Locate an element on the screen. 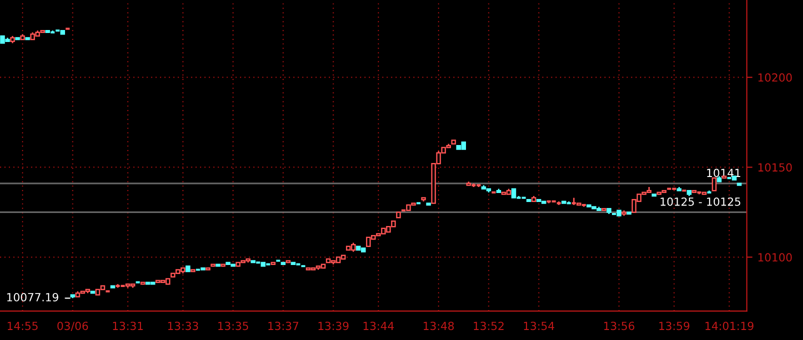 The width and height of the screenshot is (803, 340). x-tick-label: 13:56 is located at coordinates (619, 326).